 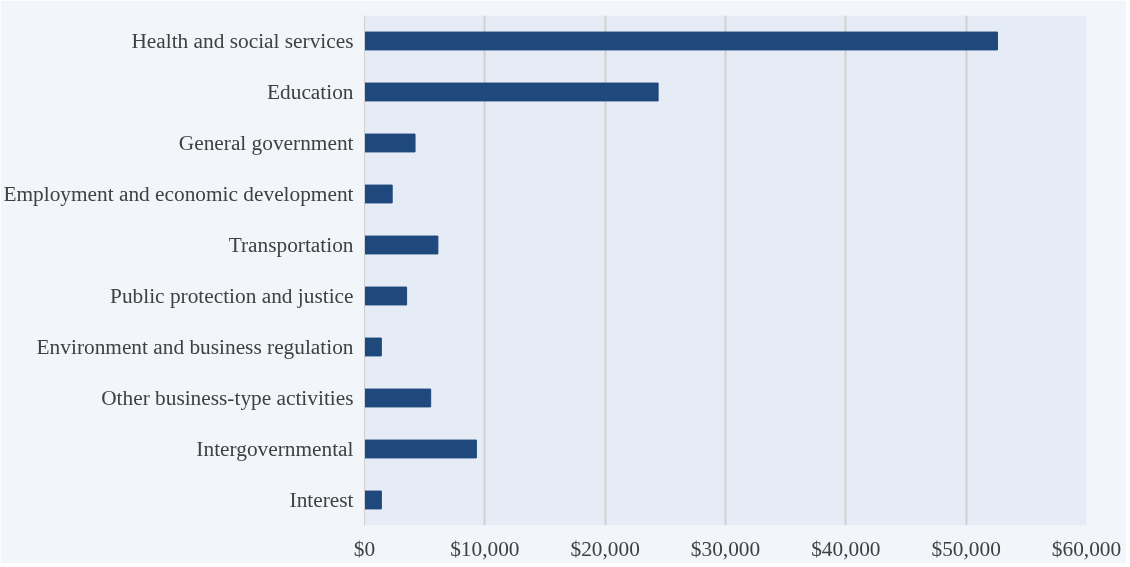 I want to click on x-tick-label: $30,000, so click(x=725, y=548).